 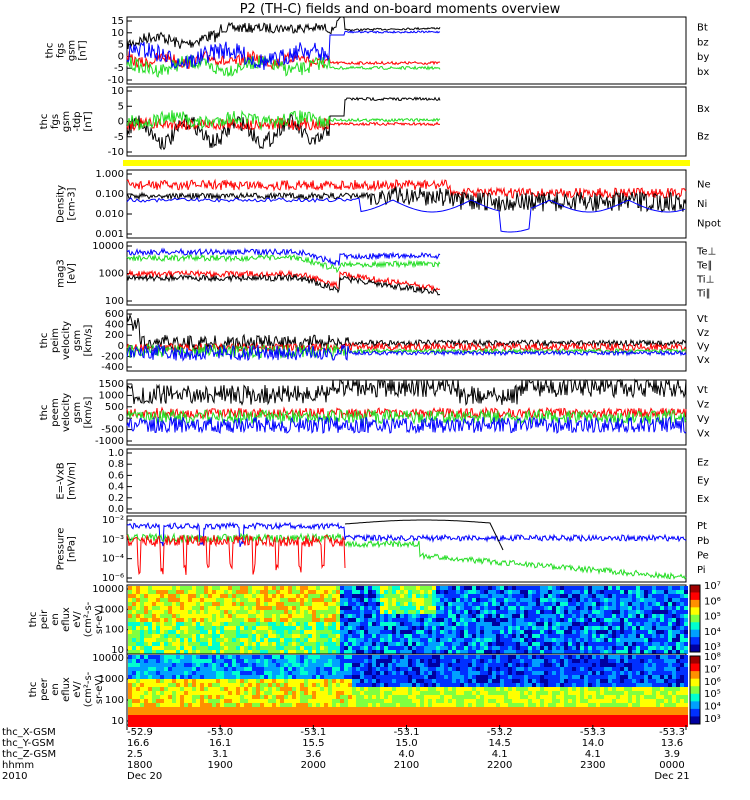 What do you see at coordinates (72, 549) in the screenshot?
I see `y-label: [nPa]` at bounding box center [72, 549].